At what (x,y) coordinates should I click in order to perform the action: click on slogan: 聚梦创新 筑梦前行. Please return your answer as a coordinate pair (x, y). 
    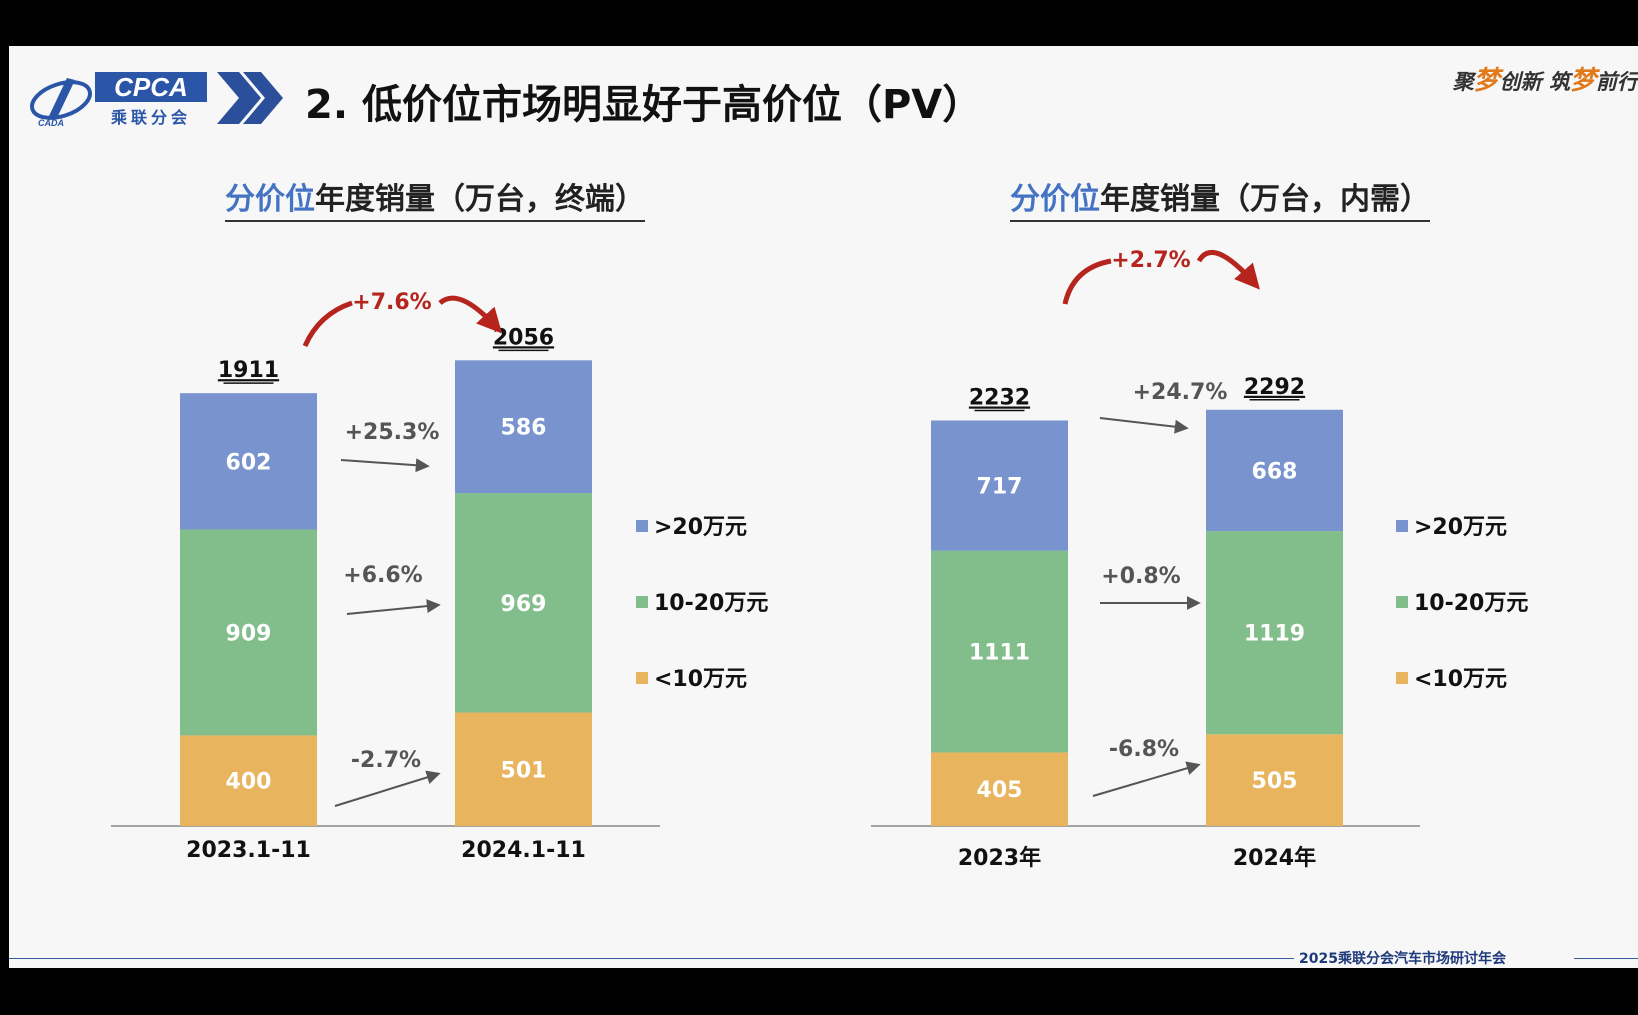
    Looking at the image, I should click on (1545, 78).